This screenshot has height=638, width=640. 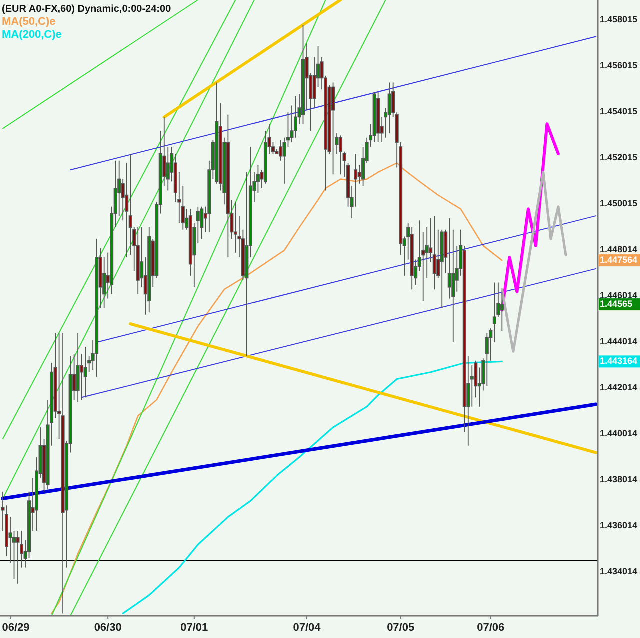 I want to click on text: MA(200,C)e, so click(x=32, y=35).